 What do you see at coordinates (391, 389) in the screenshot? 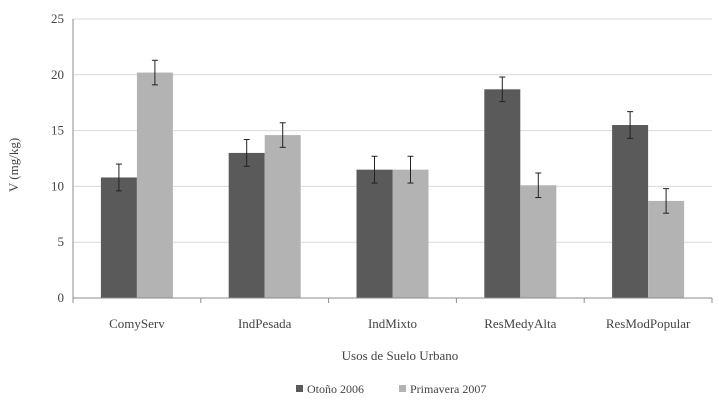
I see `legend: Otoño 2006 Primavera 2007` at bounding box center [391, 389].